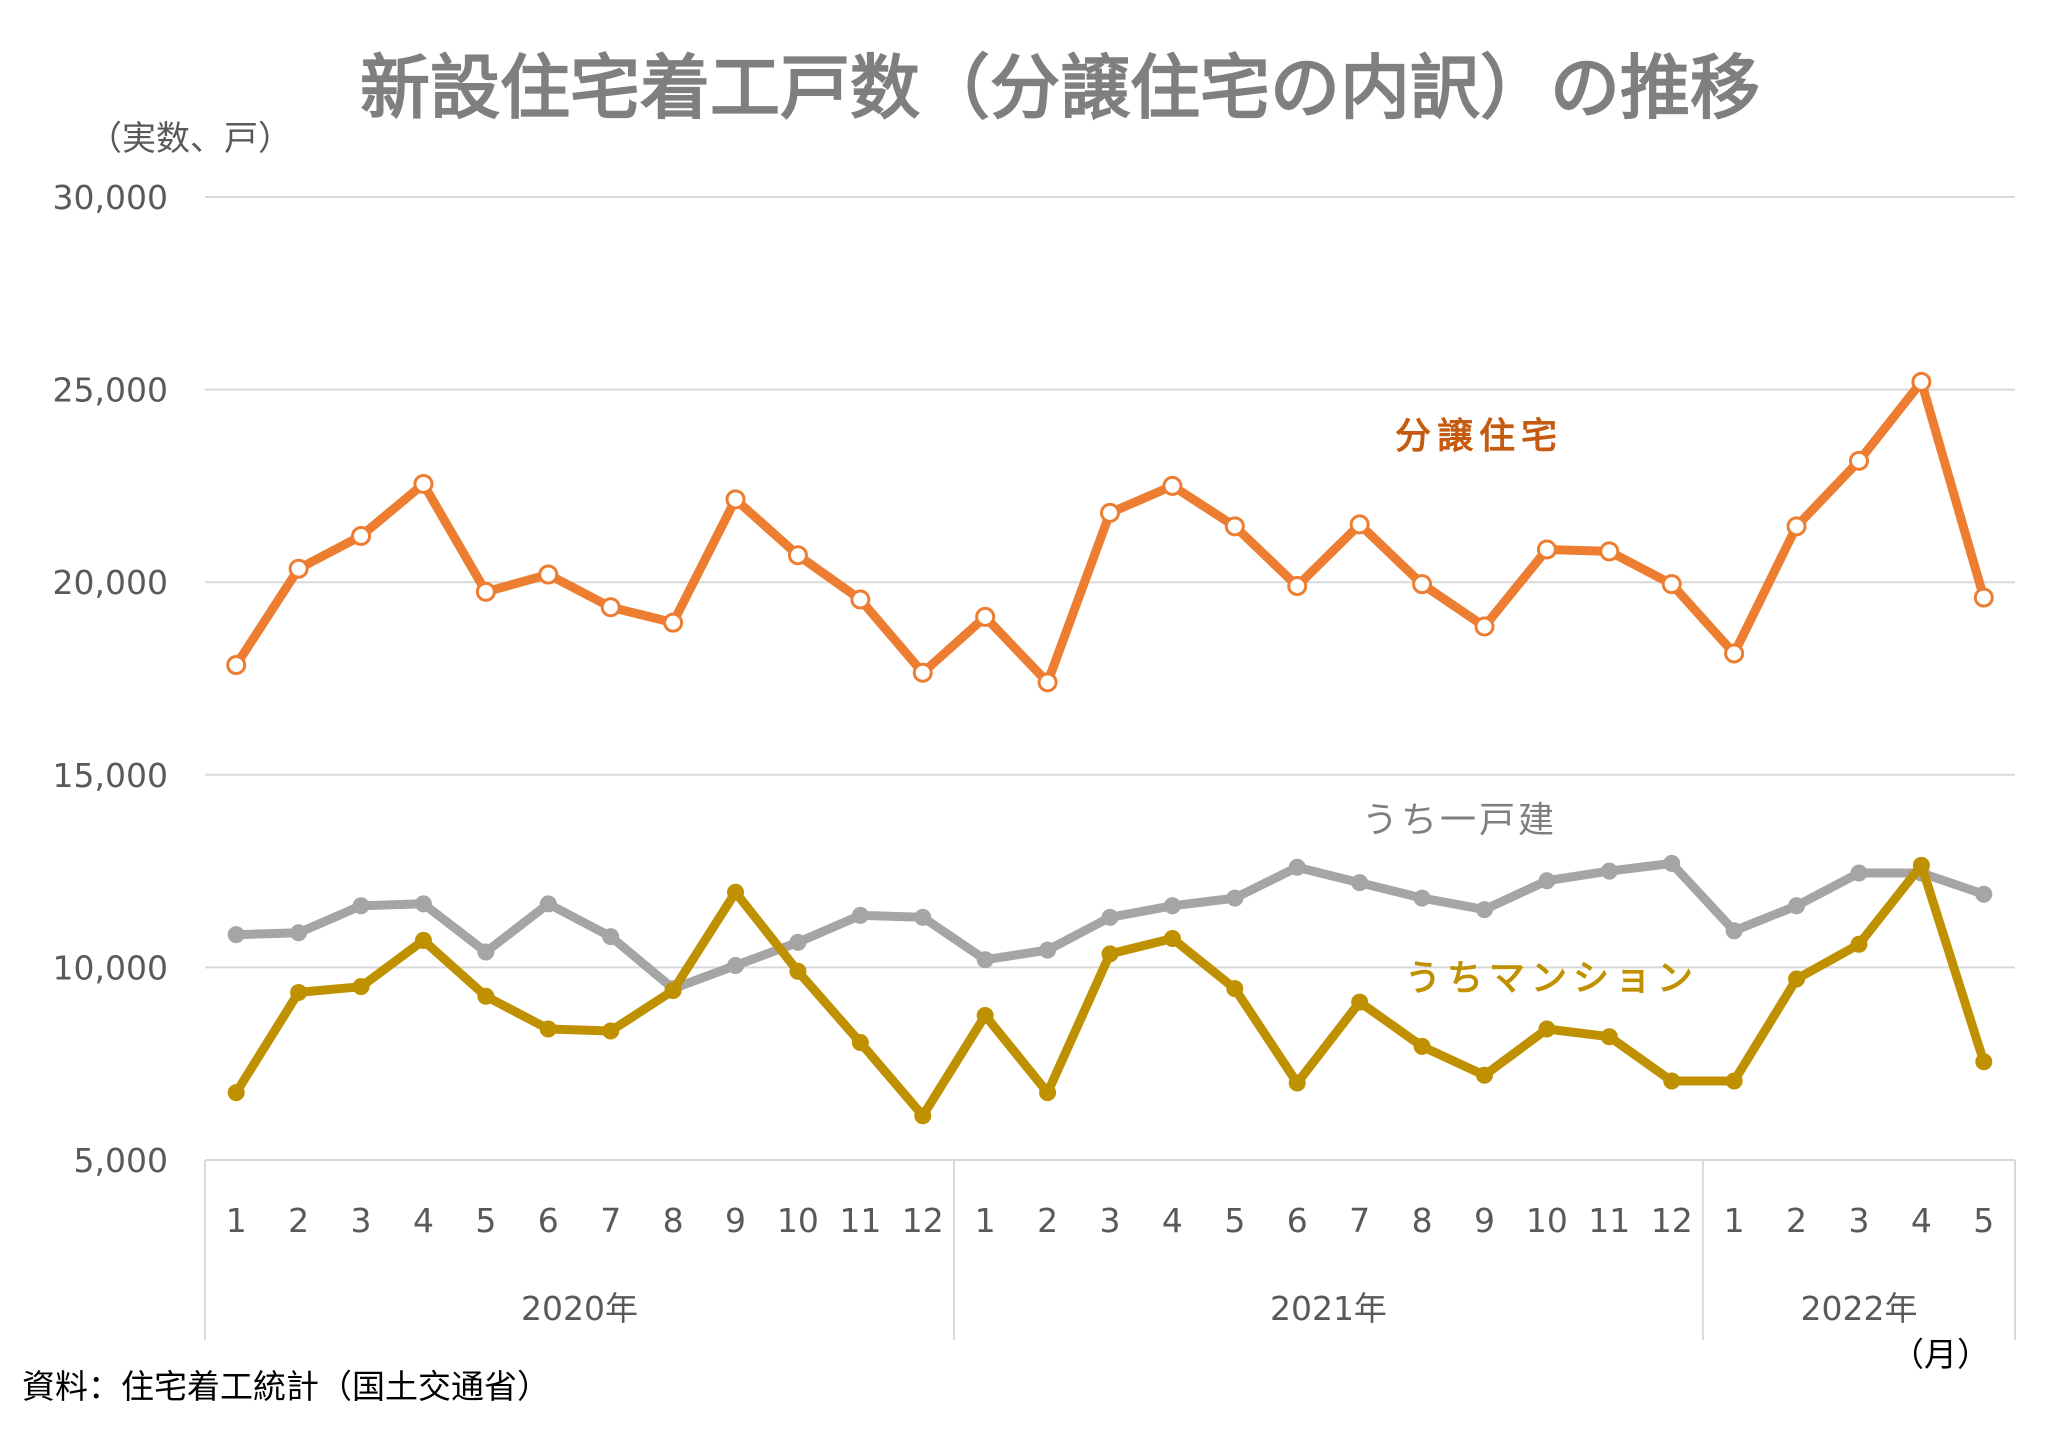 The image size is (2048, 1448). Describe the element at coordinates (610, 1220) in the screenshot. I see `x-tick-label: 7` at that location.